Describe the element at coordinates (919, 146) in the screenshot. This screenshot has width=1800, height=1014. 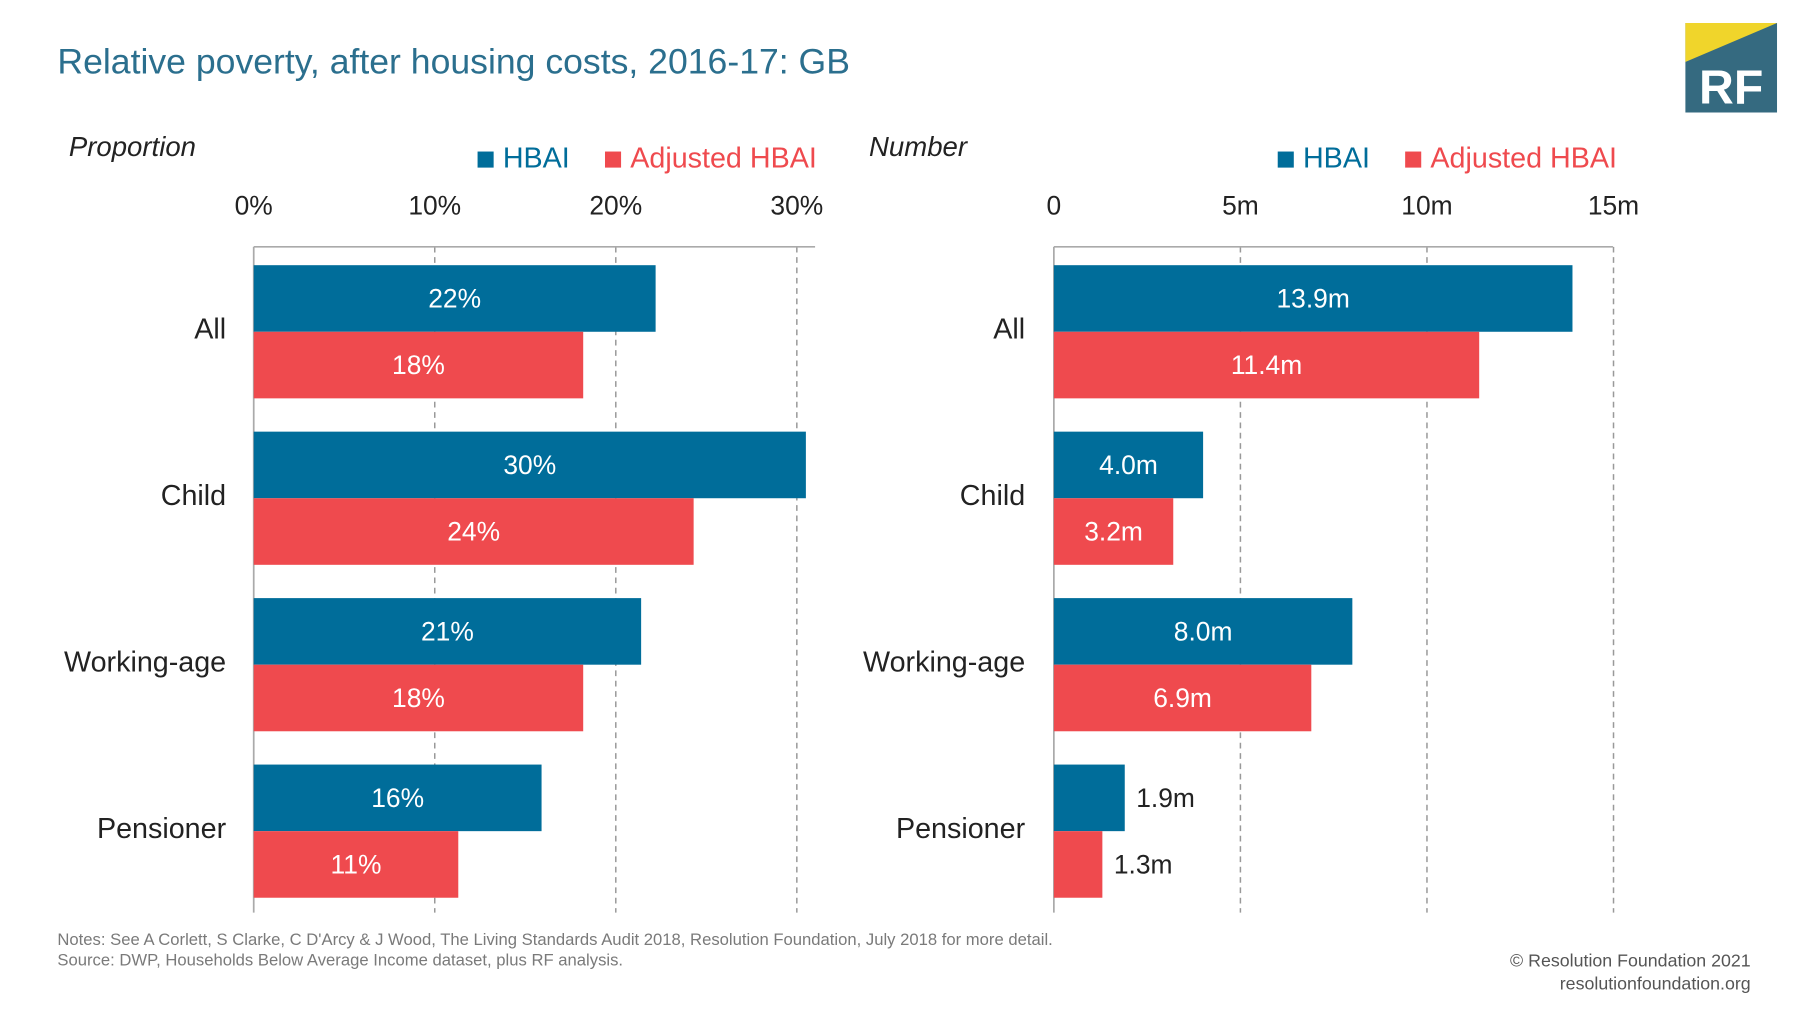
I see `panel-subtitle: Number` at that location.